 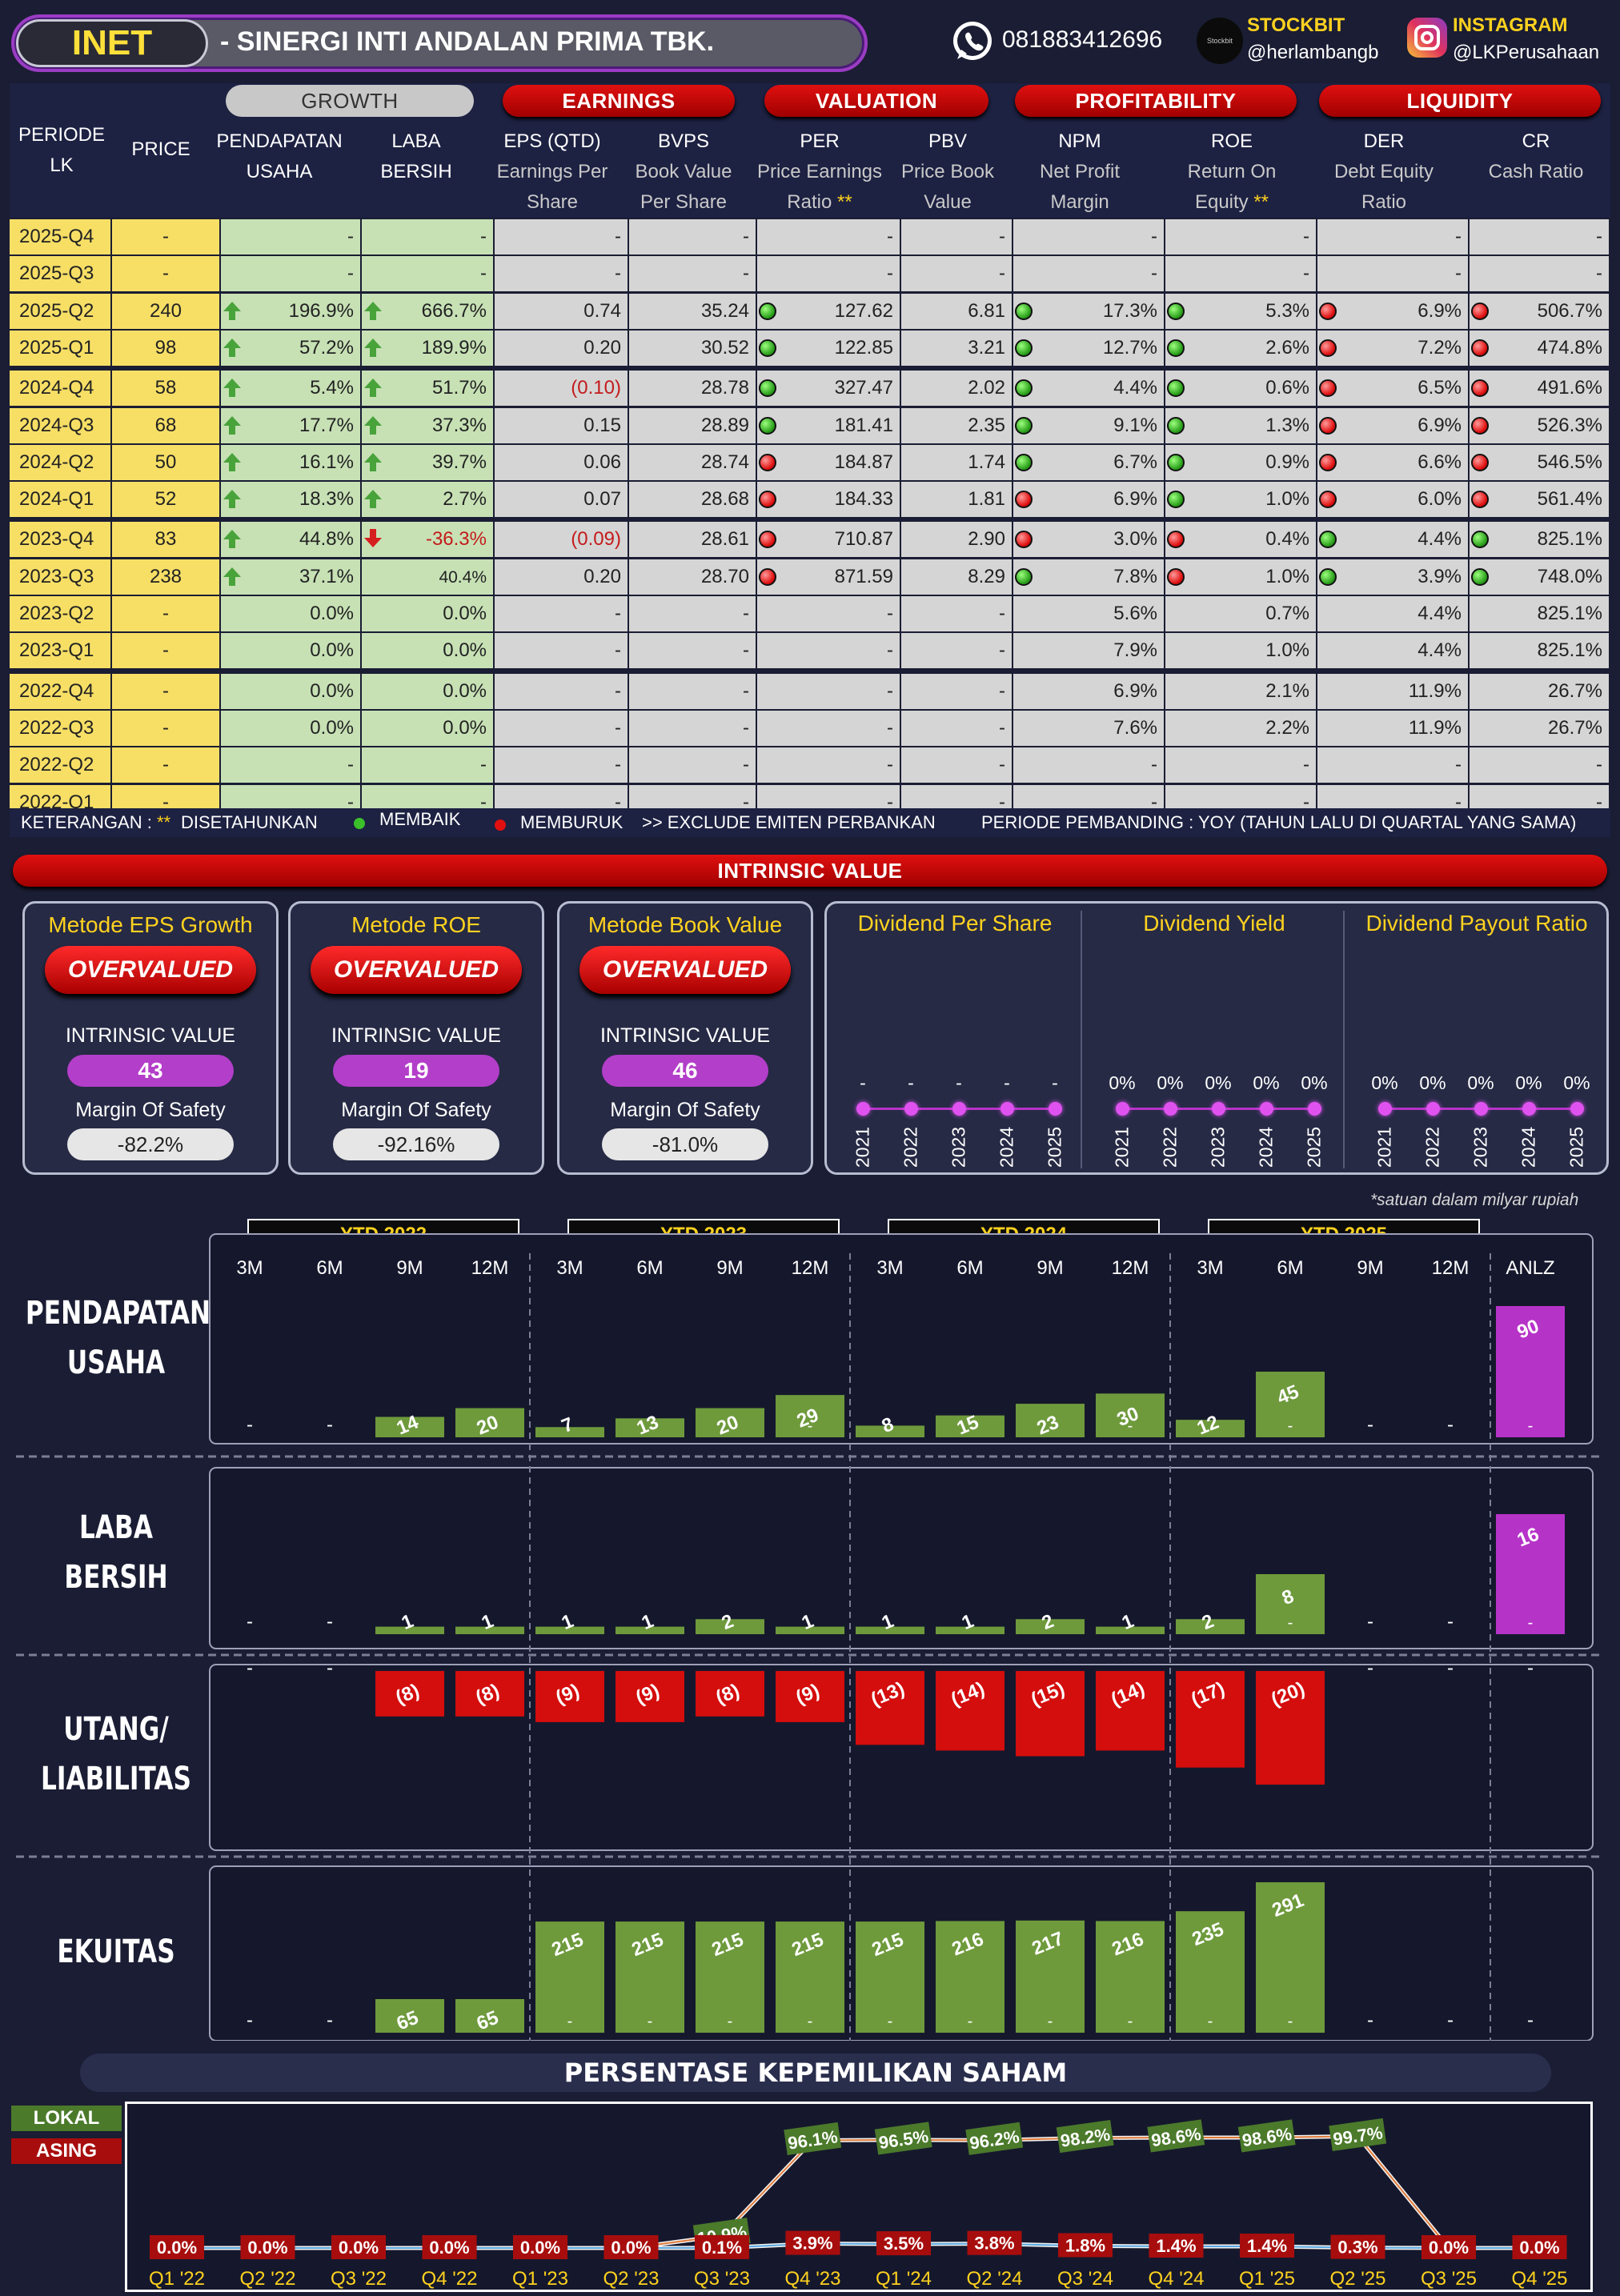 What do you see at coordinates (1440, 462) in the screenshot?
I see `cell-der-value: 6.6%` at bounding box center [1440, 462].